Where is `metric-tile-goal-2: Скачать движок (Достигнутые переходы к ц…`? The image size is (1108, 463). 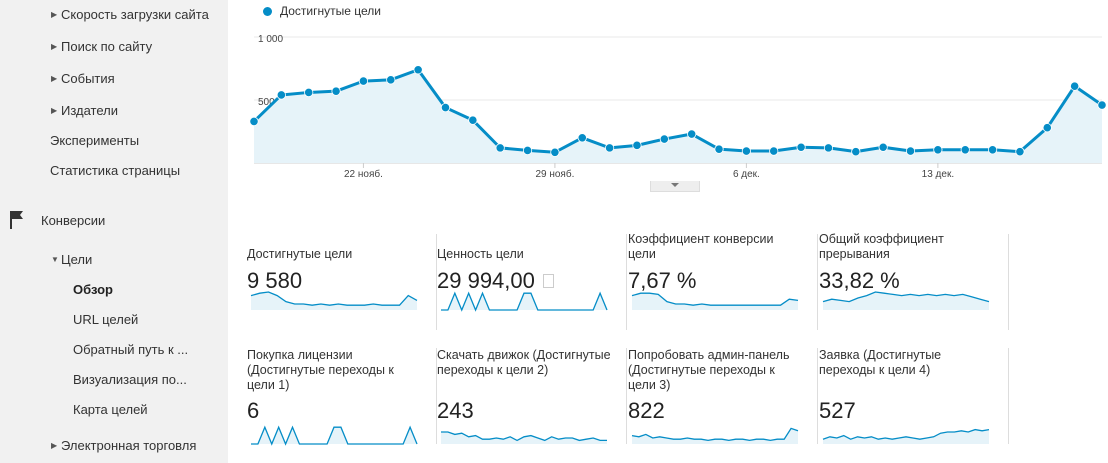 metric-tile-goal-2: Скачать движок (Достигнутые переходы к ц… is located at coordinates (532, 396).